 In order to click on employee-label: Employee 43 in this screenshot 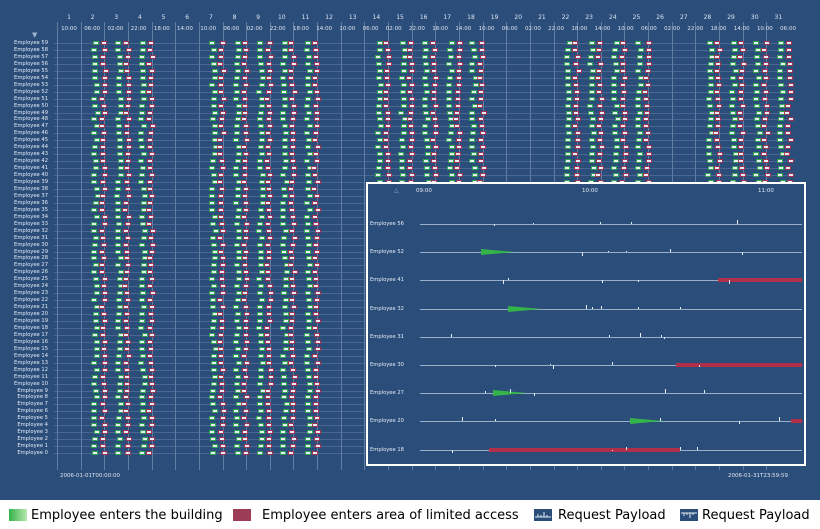, I will do `click(31, 154)`.